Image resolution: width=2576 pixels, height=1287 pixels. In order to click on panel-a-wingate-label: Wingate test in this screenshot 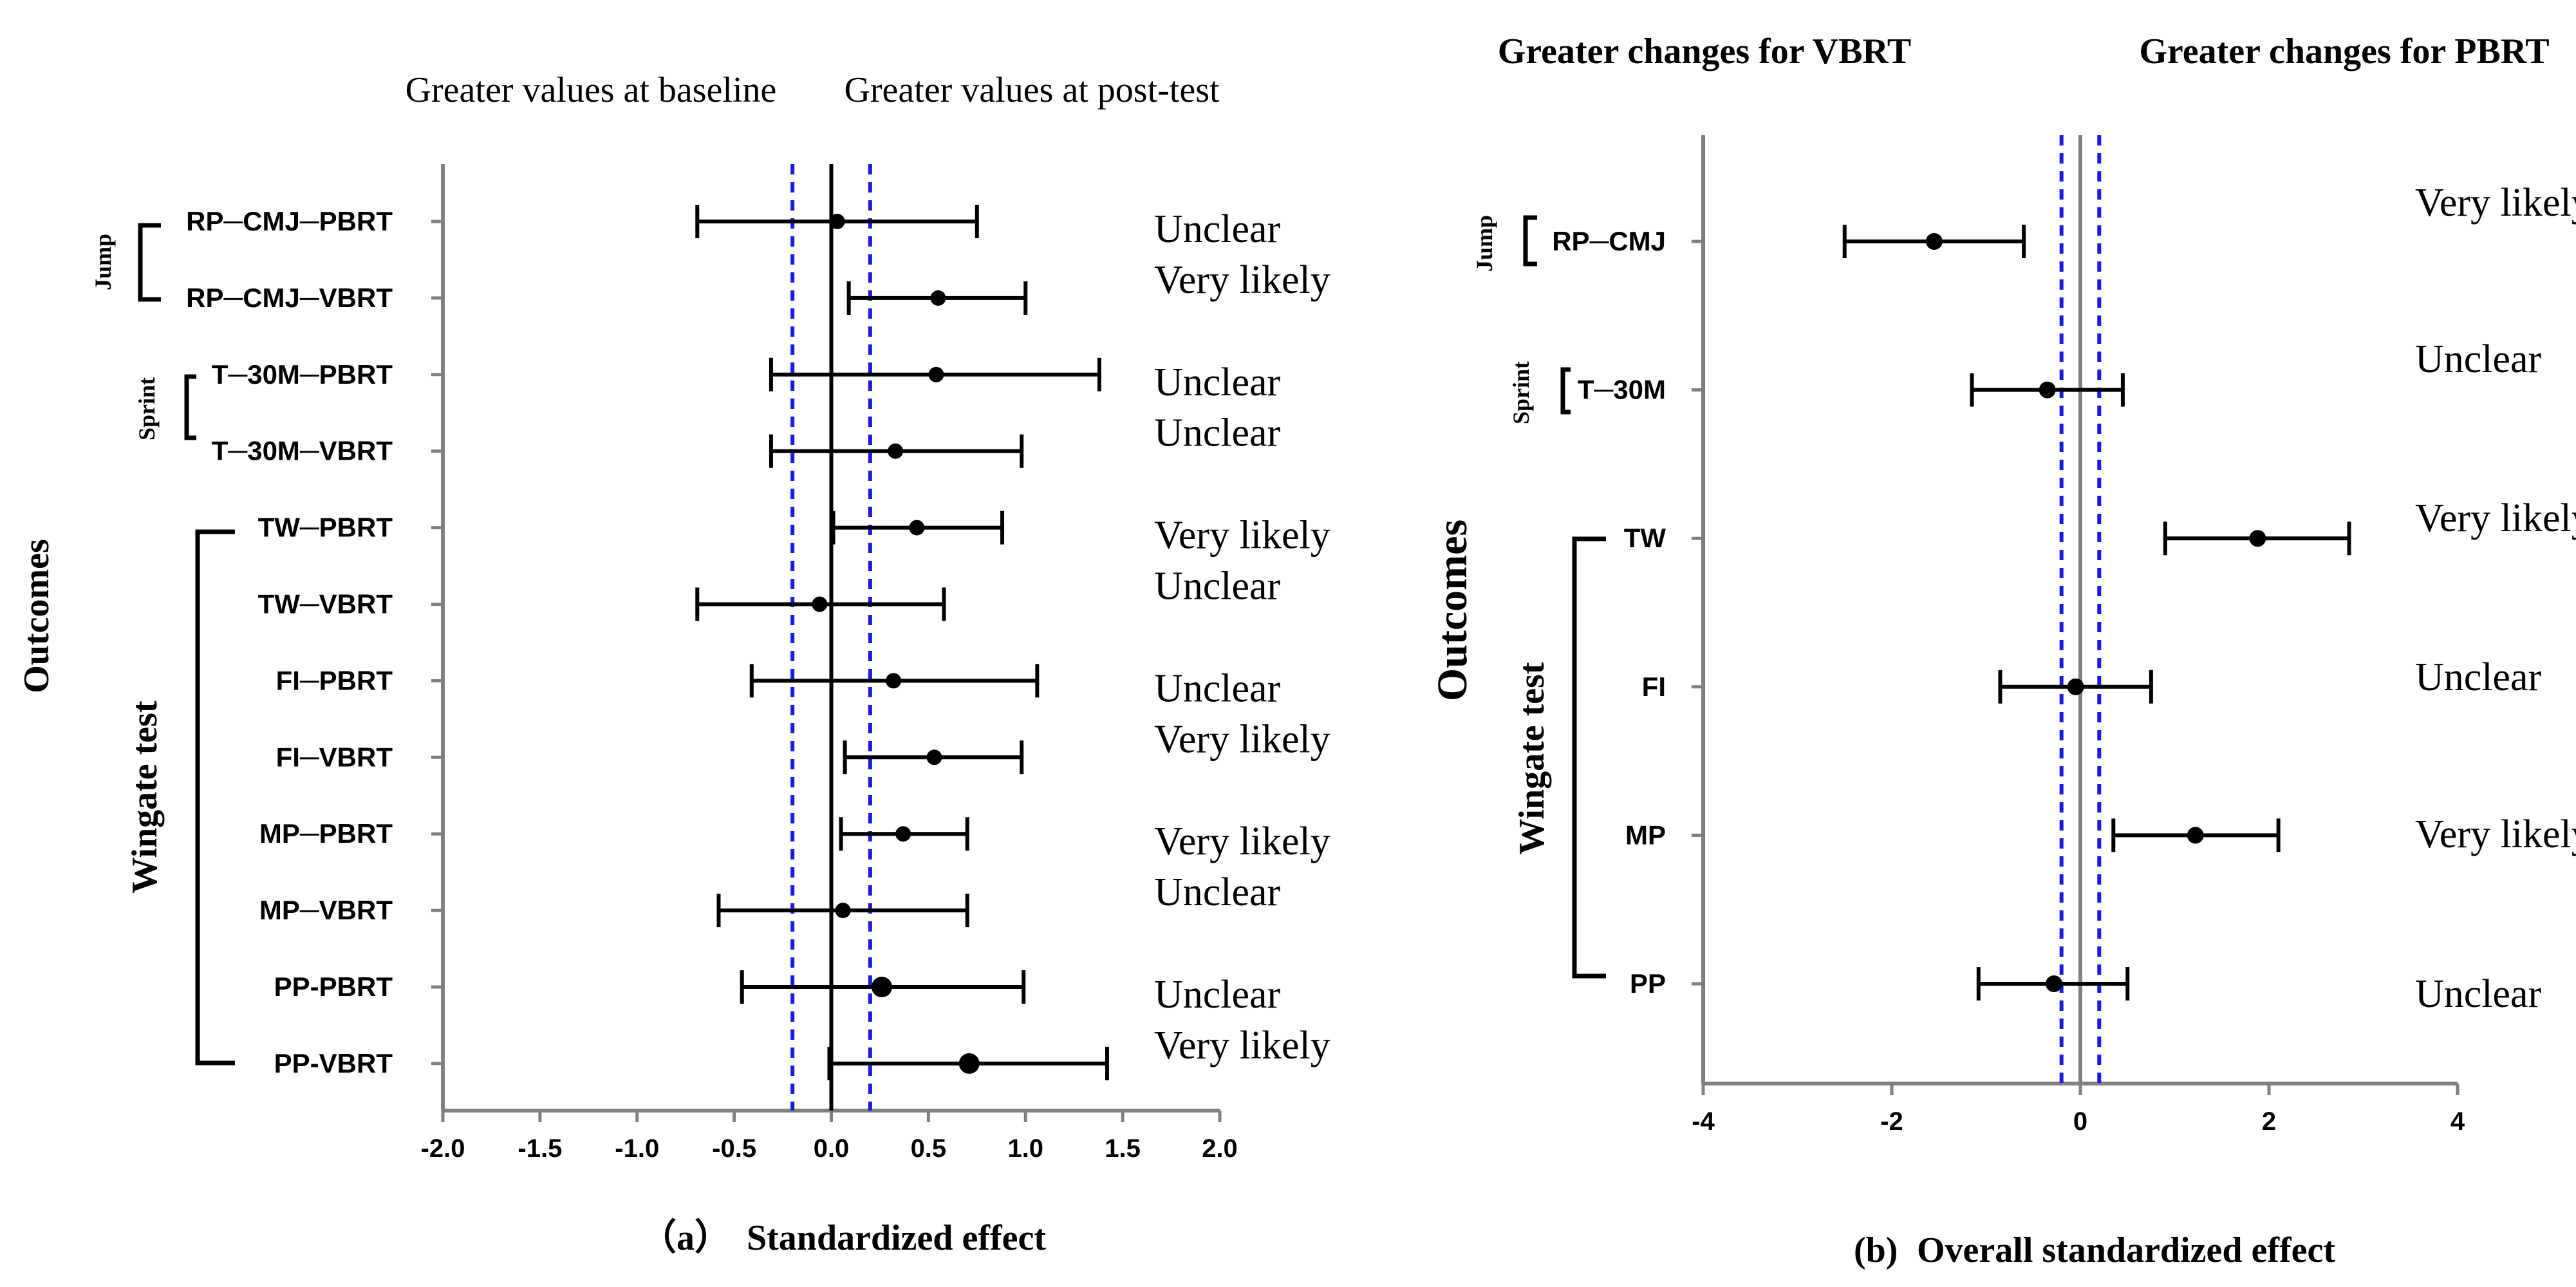, I will do `click(145, 796)`.